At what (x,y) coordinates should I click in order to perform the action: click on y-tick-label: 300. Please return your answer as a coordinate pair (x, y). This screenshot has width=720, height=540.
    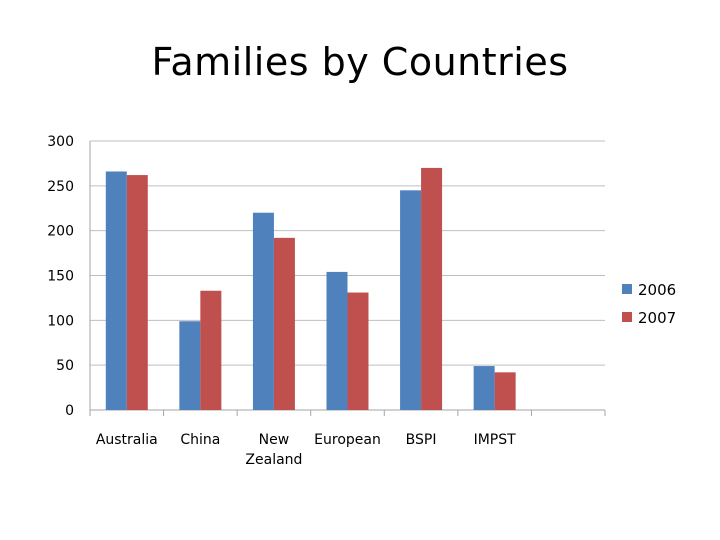
    Looking at the image, I should click on (60, 142).